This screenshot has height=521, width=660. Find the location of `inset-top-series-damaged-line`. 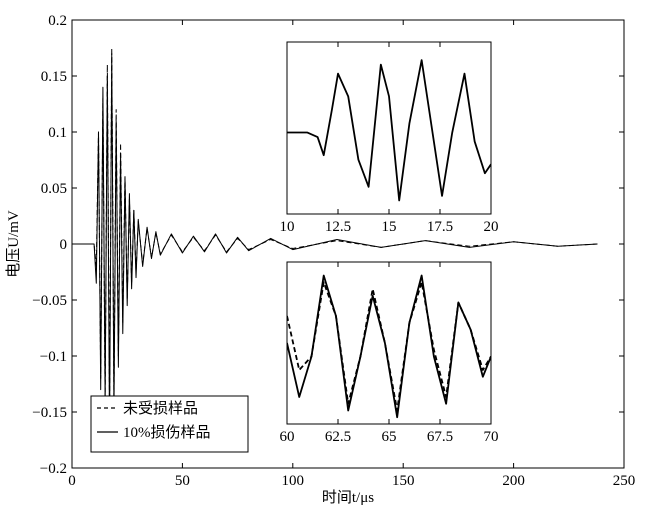

inset-top-series-damaged-line is located at coordinates (389, 130).